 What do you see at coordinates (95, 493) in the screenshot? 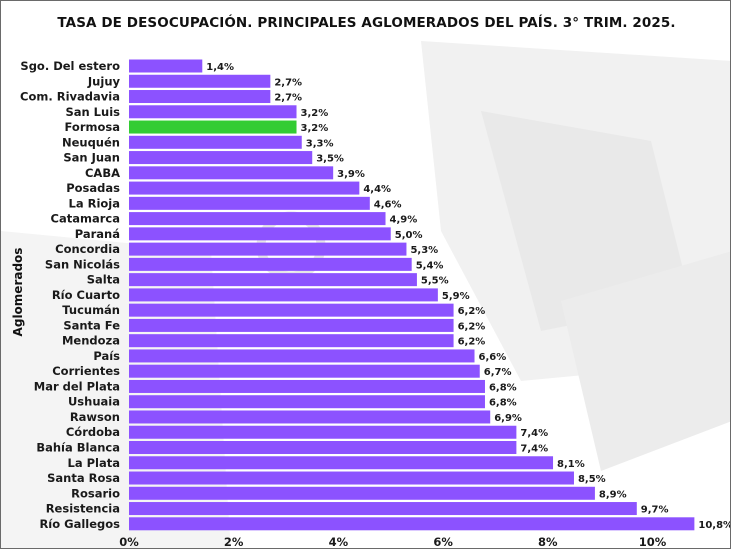
I see `category-label: Rosario` at bounding box center [95, 493].